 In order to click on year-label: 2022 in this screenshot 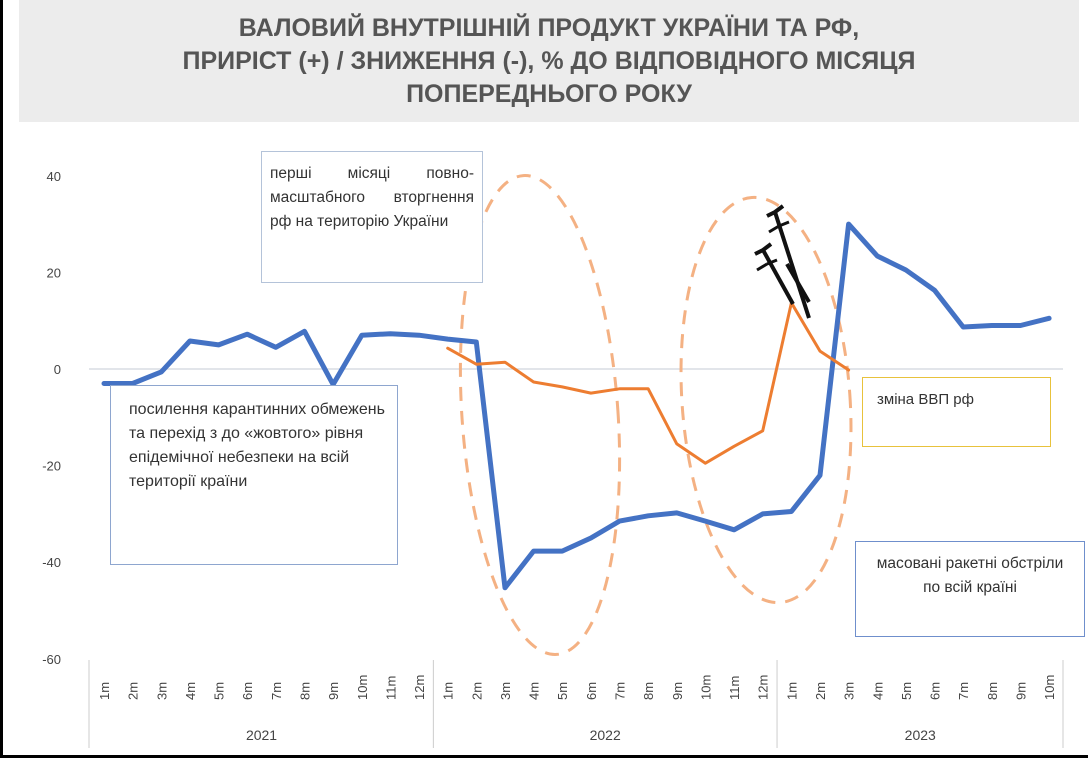, I will do `click(605, 735)`.